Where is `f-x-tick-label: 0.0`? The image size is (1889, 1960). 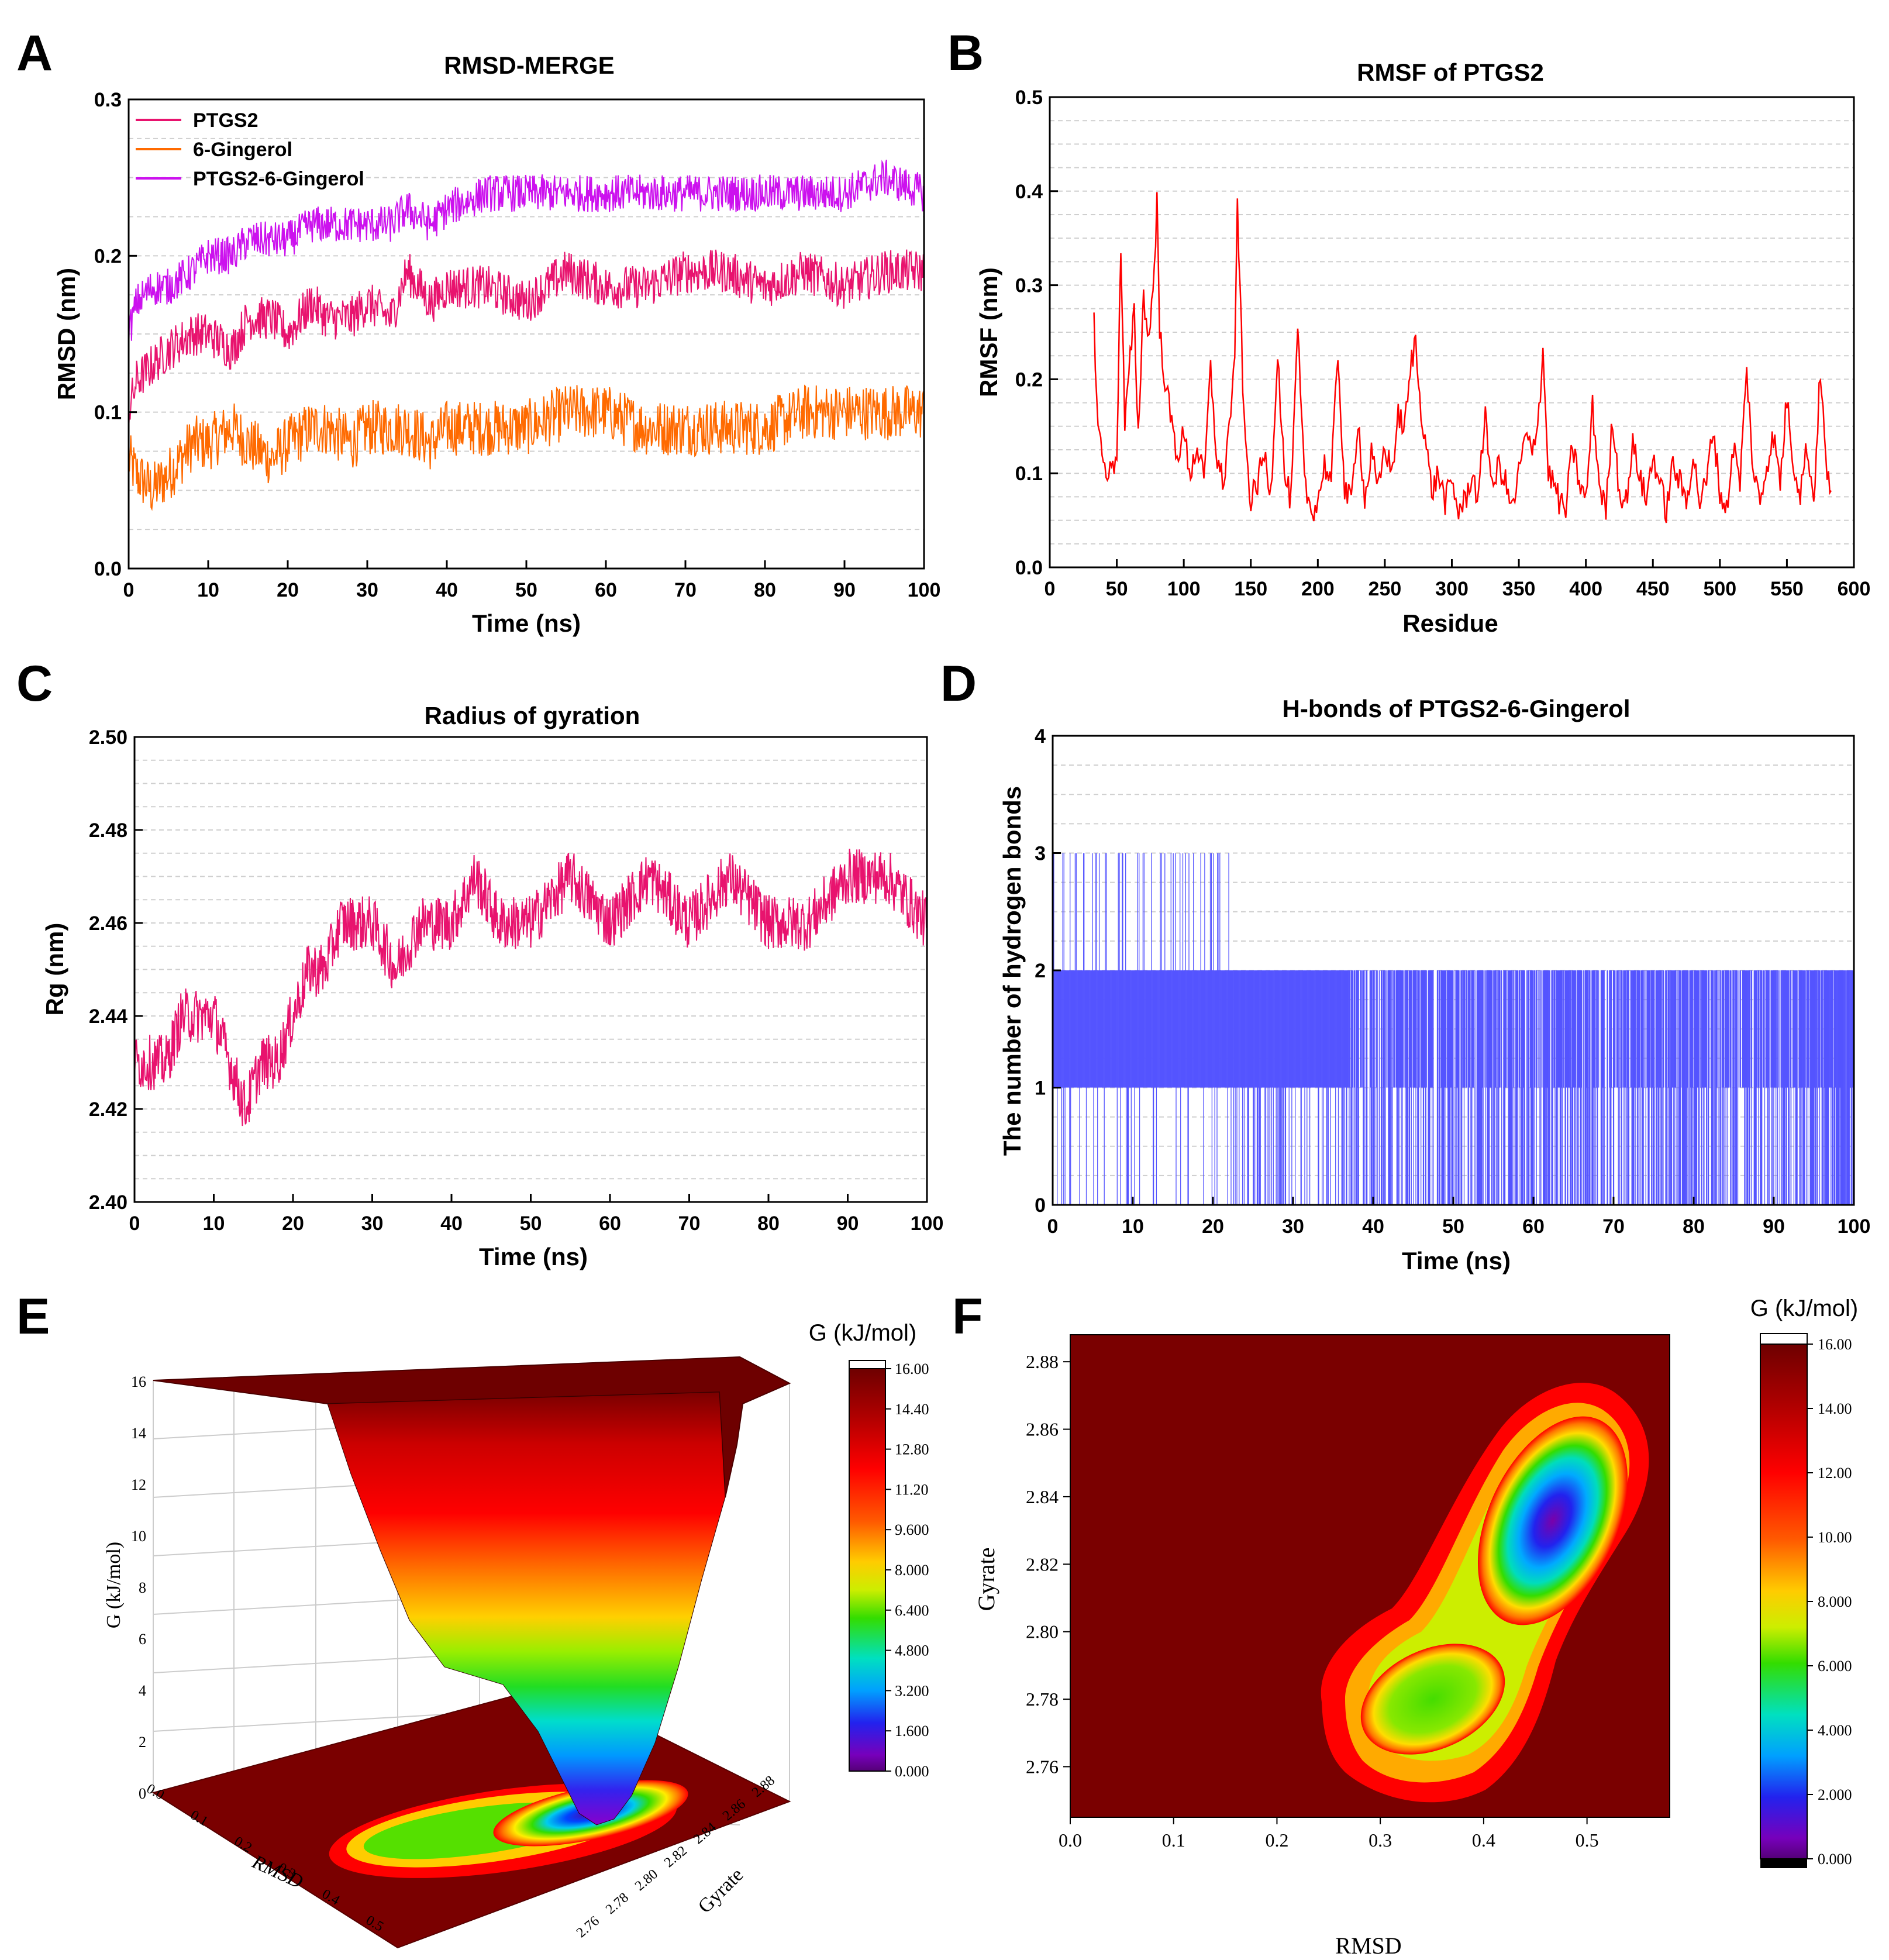
f-x-tick-label: 0.0 is located at coordinates (1070, 1841).